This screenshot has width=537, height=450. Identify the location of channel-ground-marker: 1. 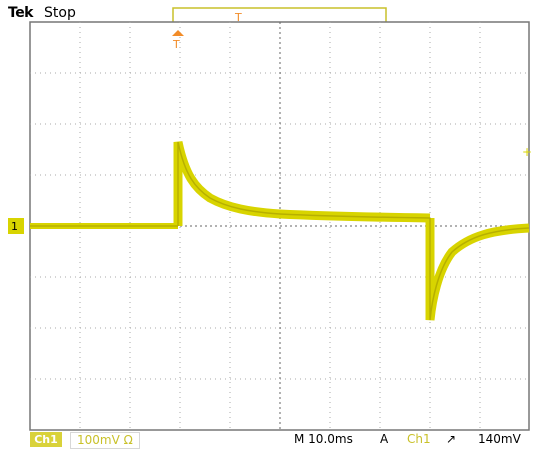
(16, 226).